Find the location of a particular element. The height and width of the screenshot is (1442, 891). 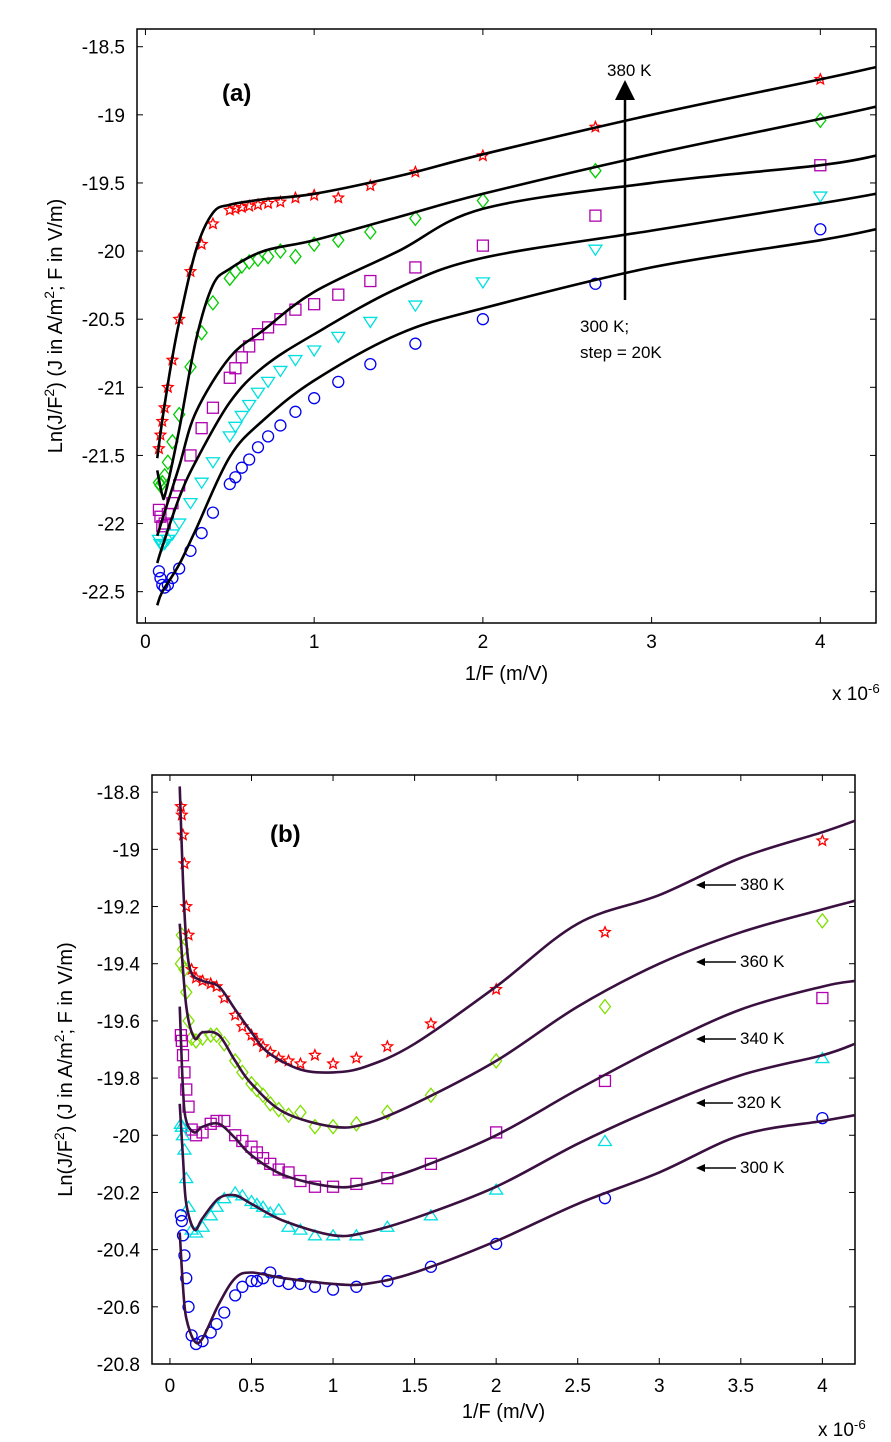

x-axis-label: 1/F (m/V) is located at coordinates (506, 674).